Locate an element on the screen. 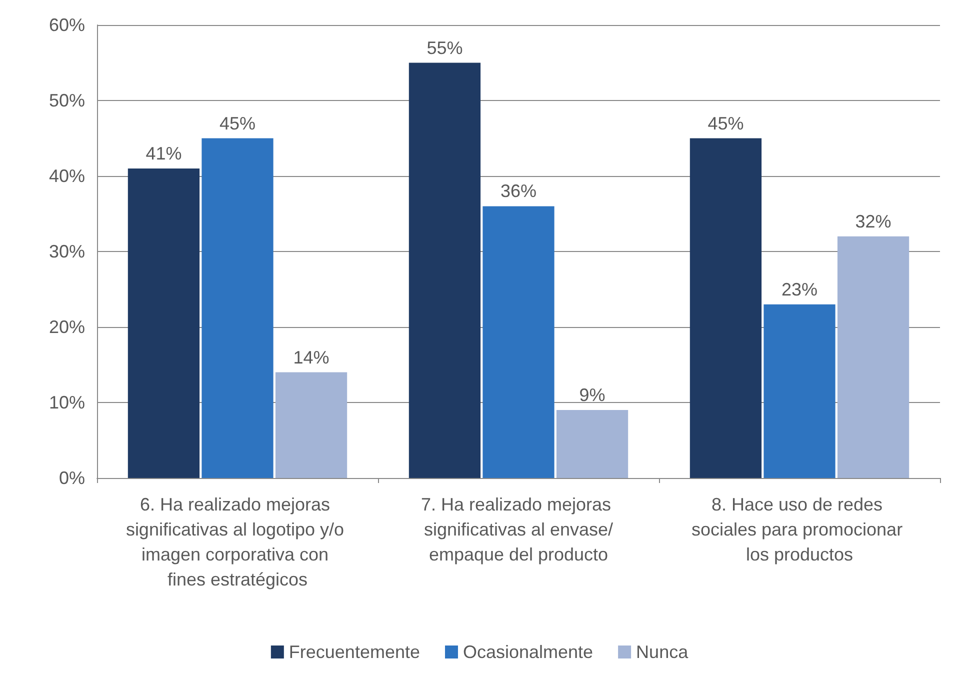  y-tick-label: 20% is located at coordinates (66, 327).